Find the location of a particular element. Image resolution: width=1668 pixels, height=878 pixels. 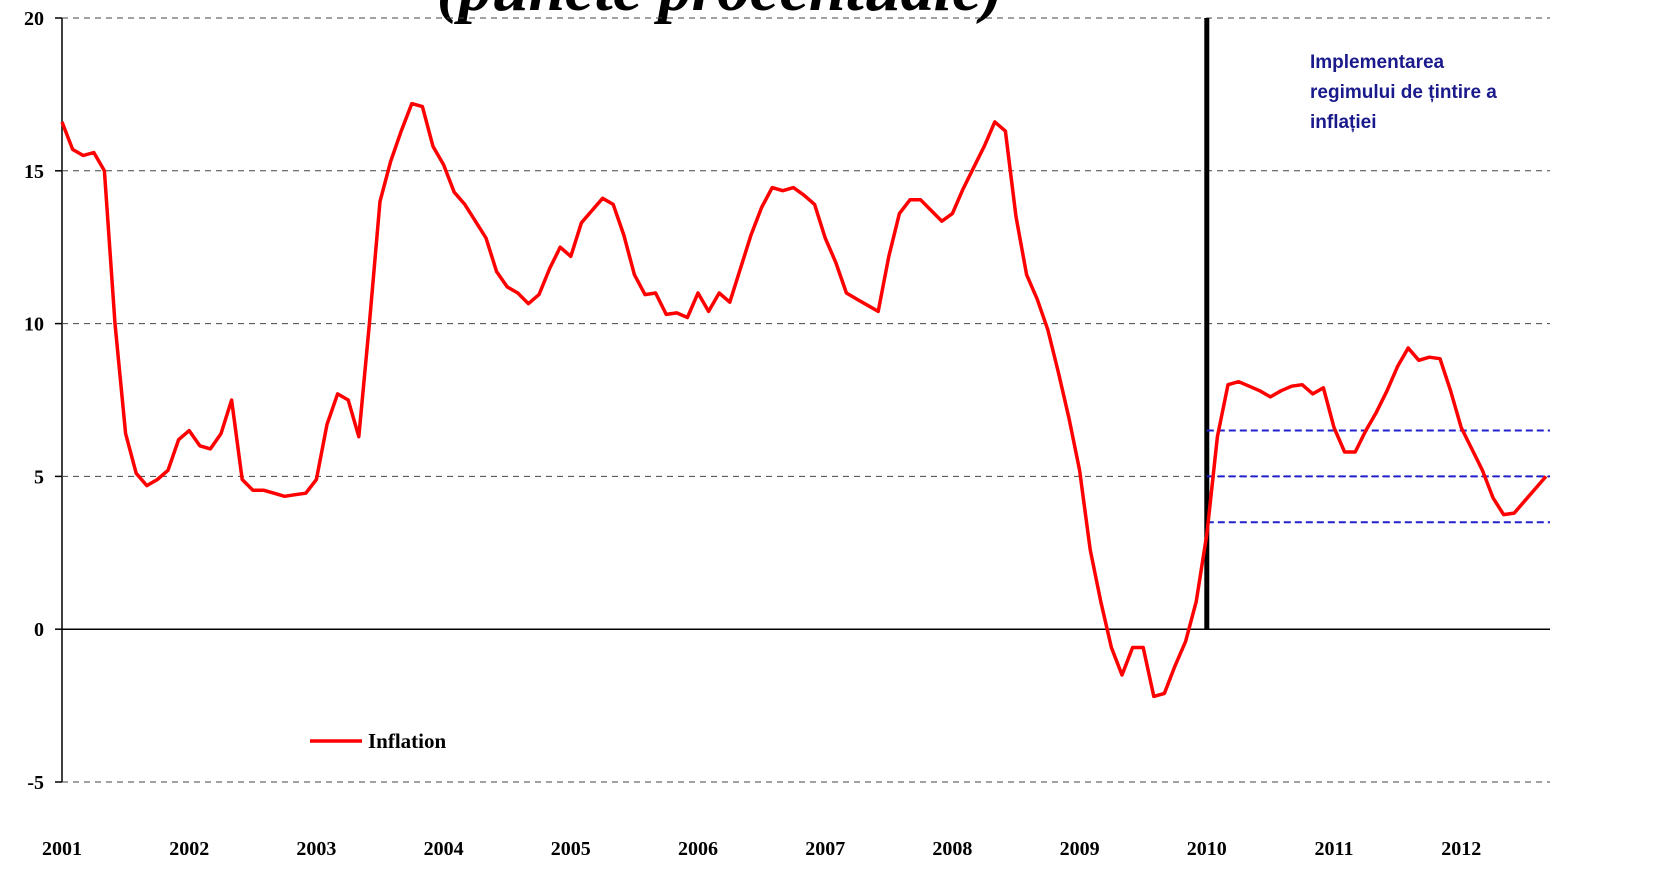

annotation: Implementarea is located at coordinates (1377, 62).